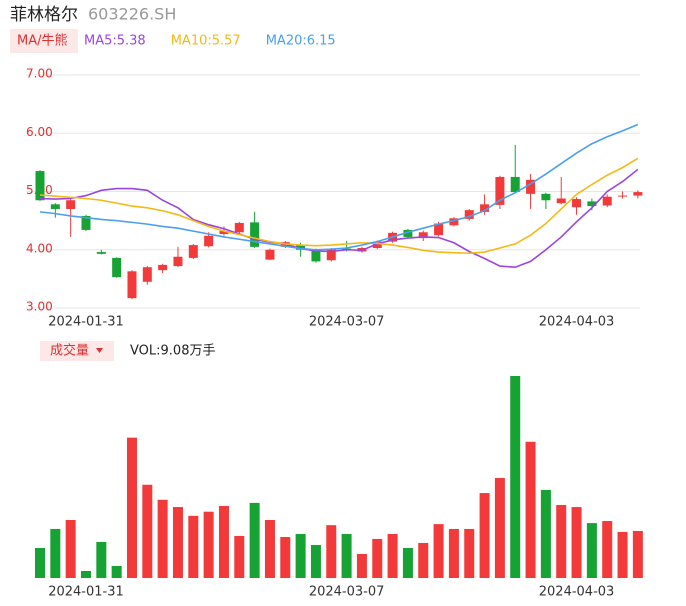  I want to click on mode-button: MA/牛熊, so click(42, 41).